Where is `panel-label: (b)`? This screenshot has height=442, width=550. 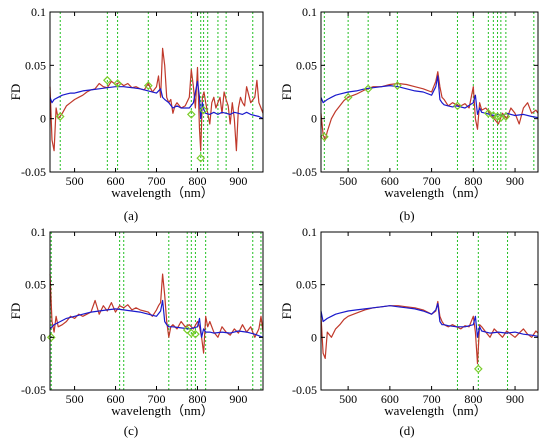 panel-label: (b) is located at coordinates (406, 215).